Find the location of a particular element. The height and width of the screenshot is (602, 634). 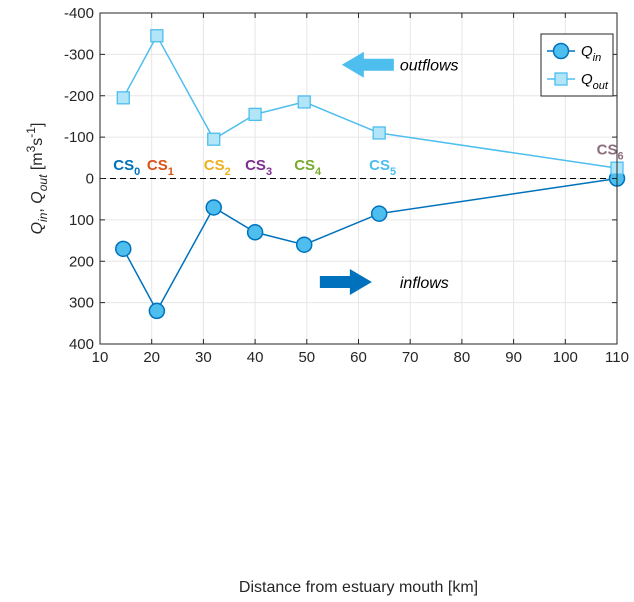

annotation-inflows: inflows is located at coordinates (384, 281).